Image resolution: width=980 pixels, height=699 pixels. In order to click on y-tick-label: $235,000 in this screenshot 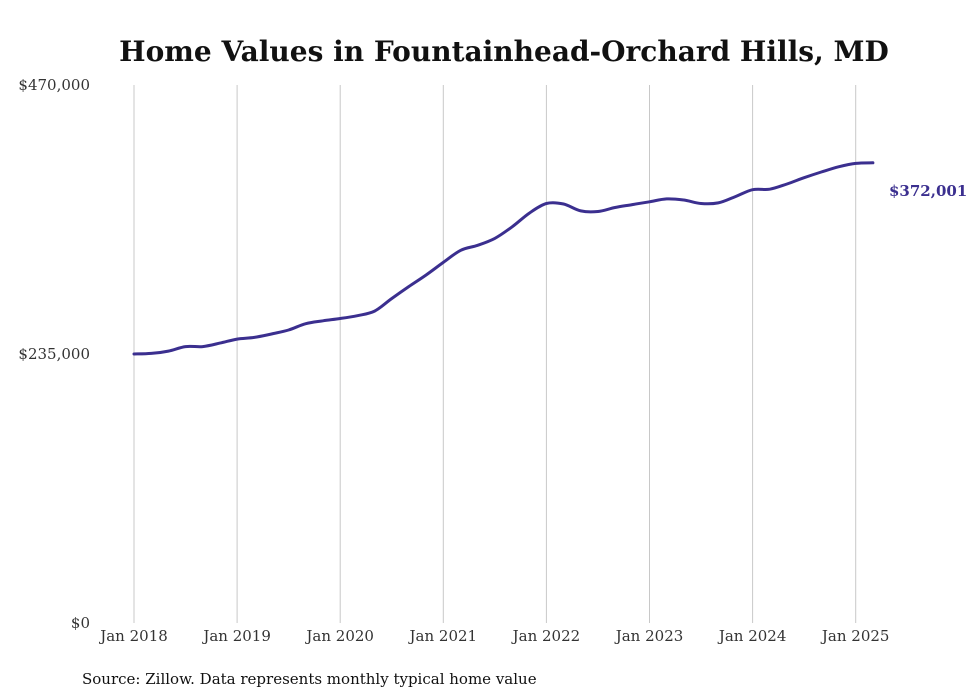, I will do `click(54, 354)`.